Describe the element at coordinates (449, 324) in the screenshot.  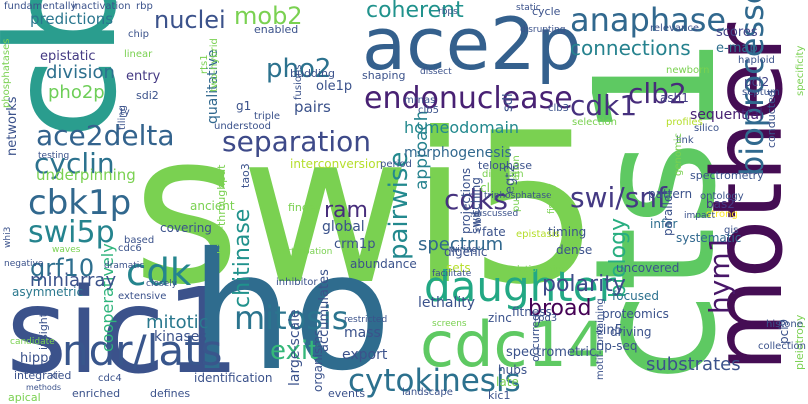
I see `cloud-word: screens` at that location.